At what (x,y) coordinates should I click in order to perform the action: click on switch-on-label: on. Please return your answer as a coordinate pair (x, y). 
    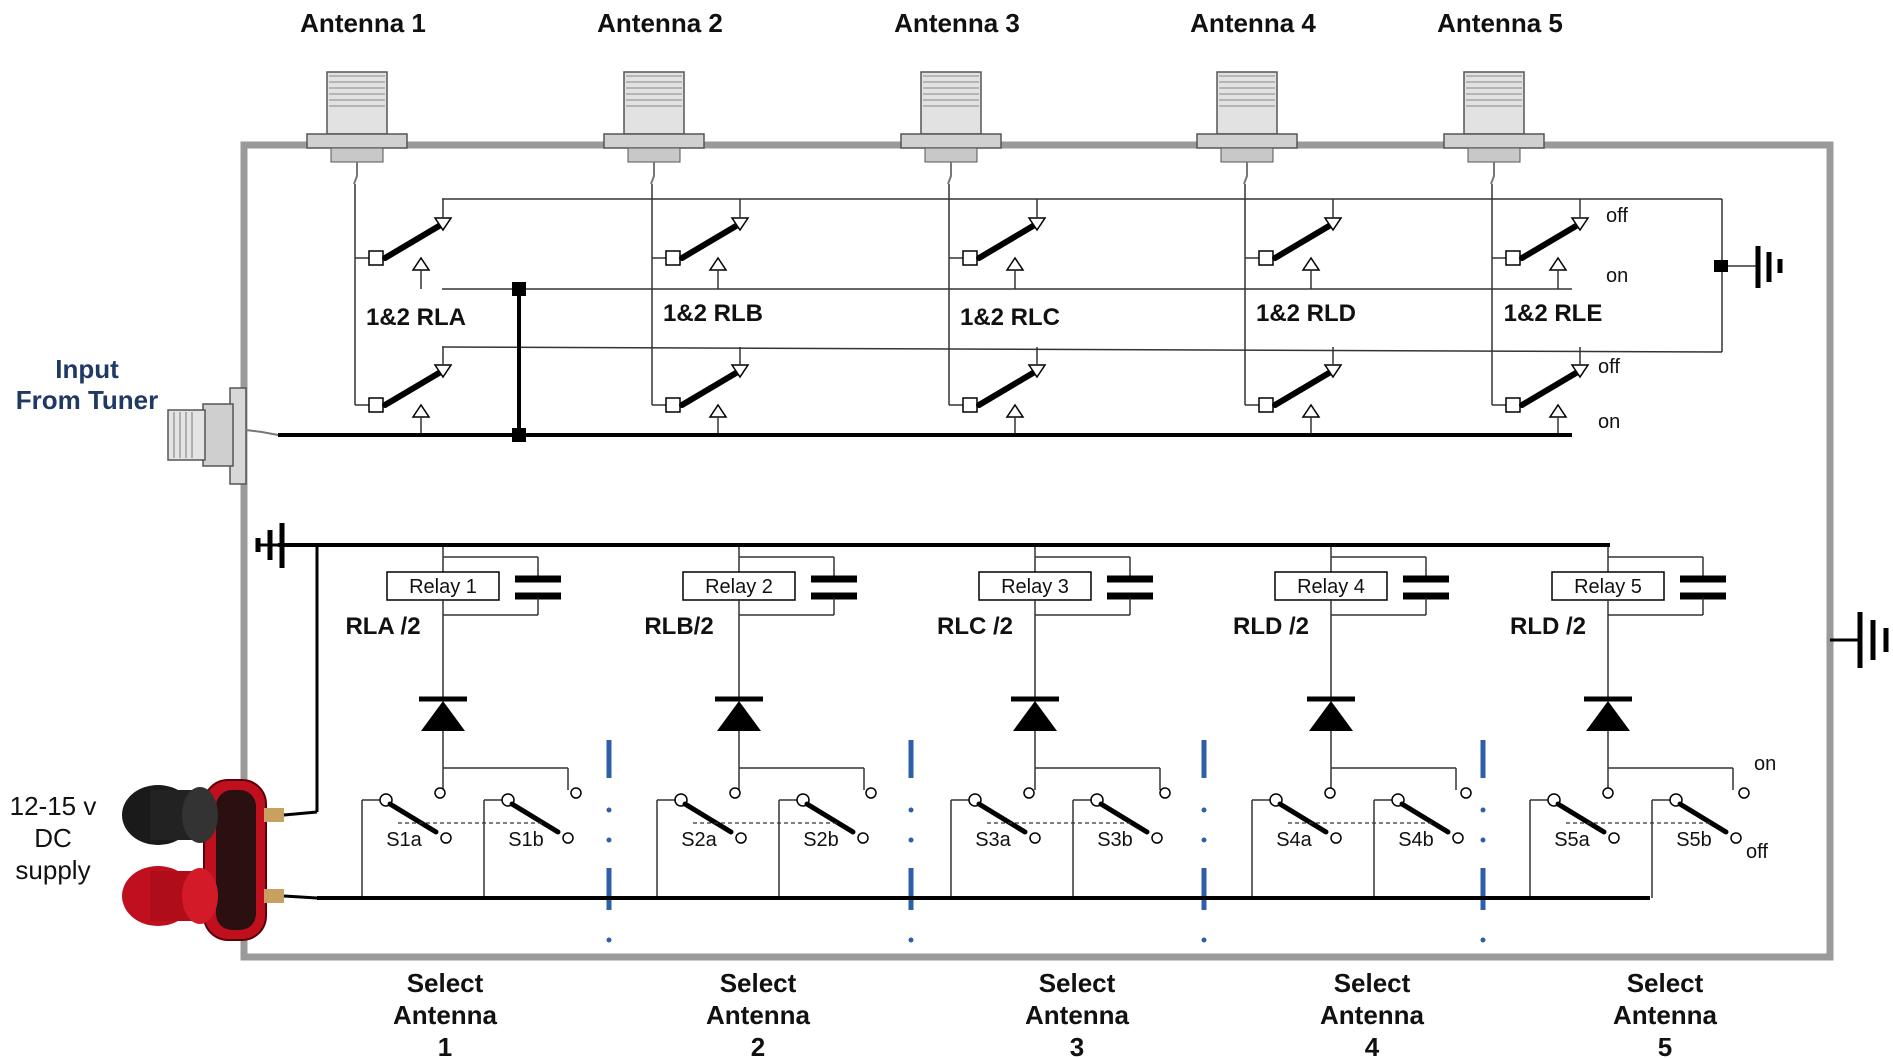
    Looking at the image, I should click on (1765, 764).